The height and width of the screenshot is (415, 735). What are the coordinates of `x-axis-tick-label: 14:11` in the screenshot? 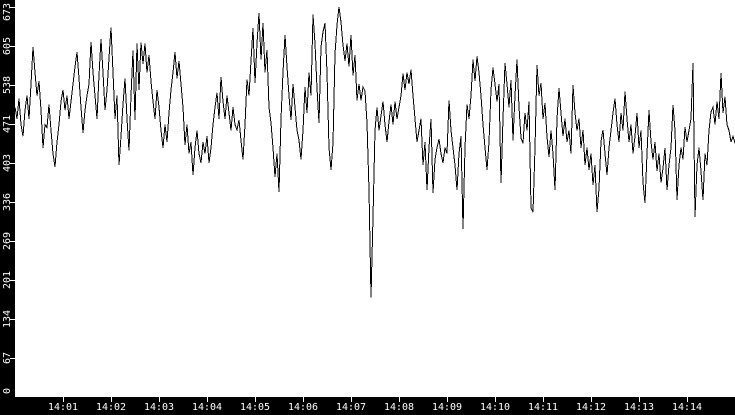 It's located at (543, 407).